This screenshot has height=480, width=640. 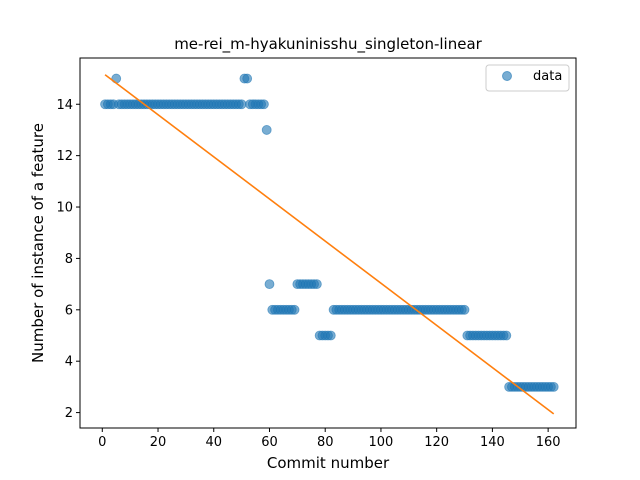 I want to click on y-tick-label: 12, so click(x=64, y=156).